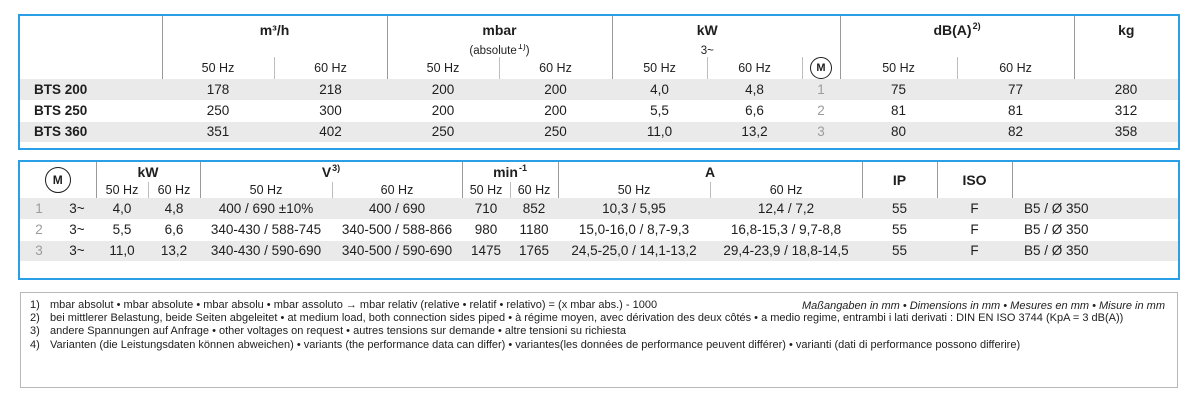 This screenshot has height=405, width=1200. Describe the element at coordinates (527, 50) in the screenshot. I see `absolute-label-close: )` at that location.